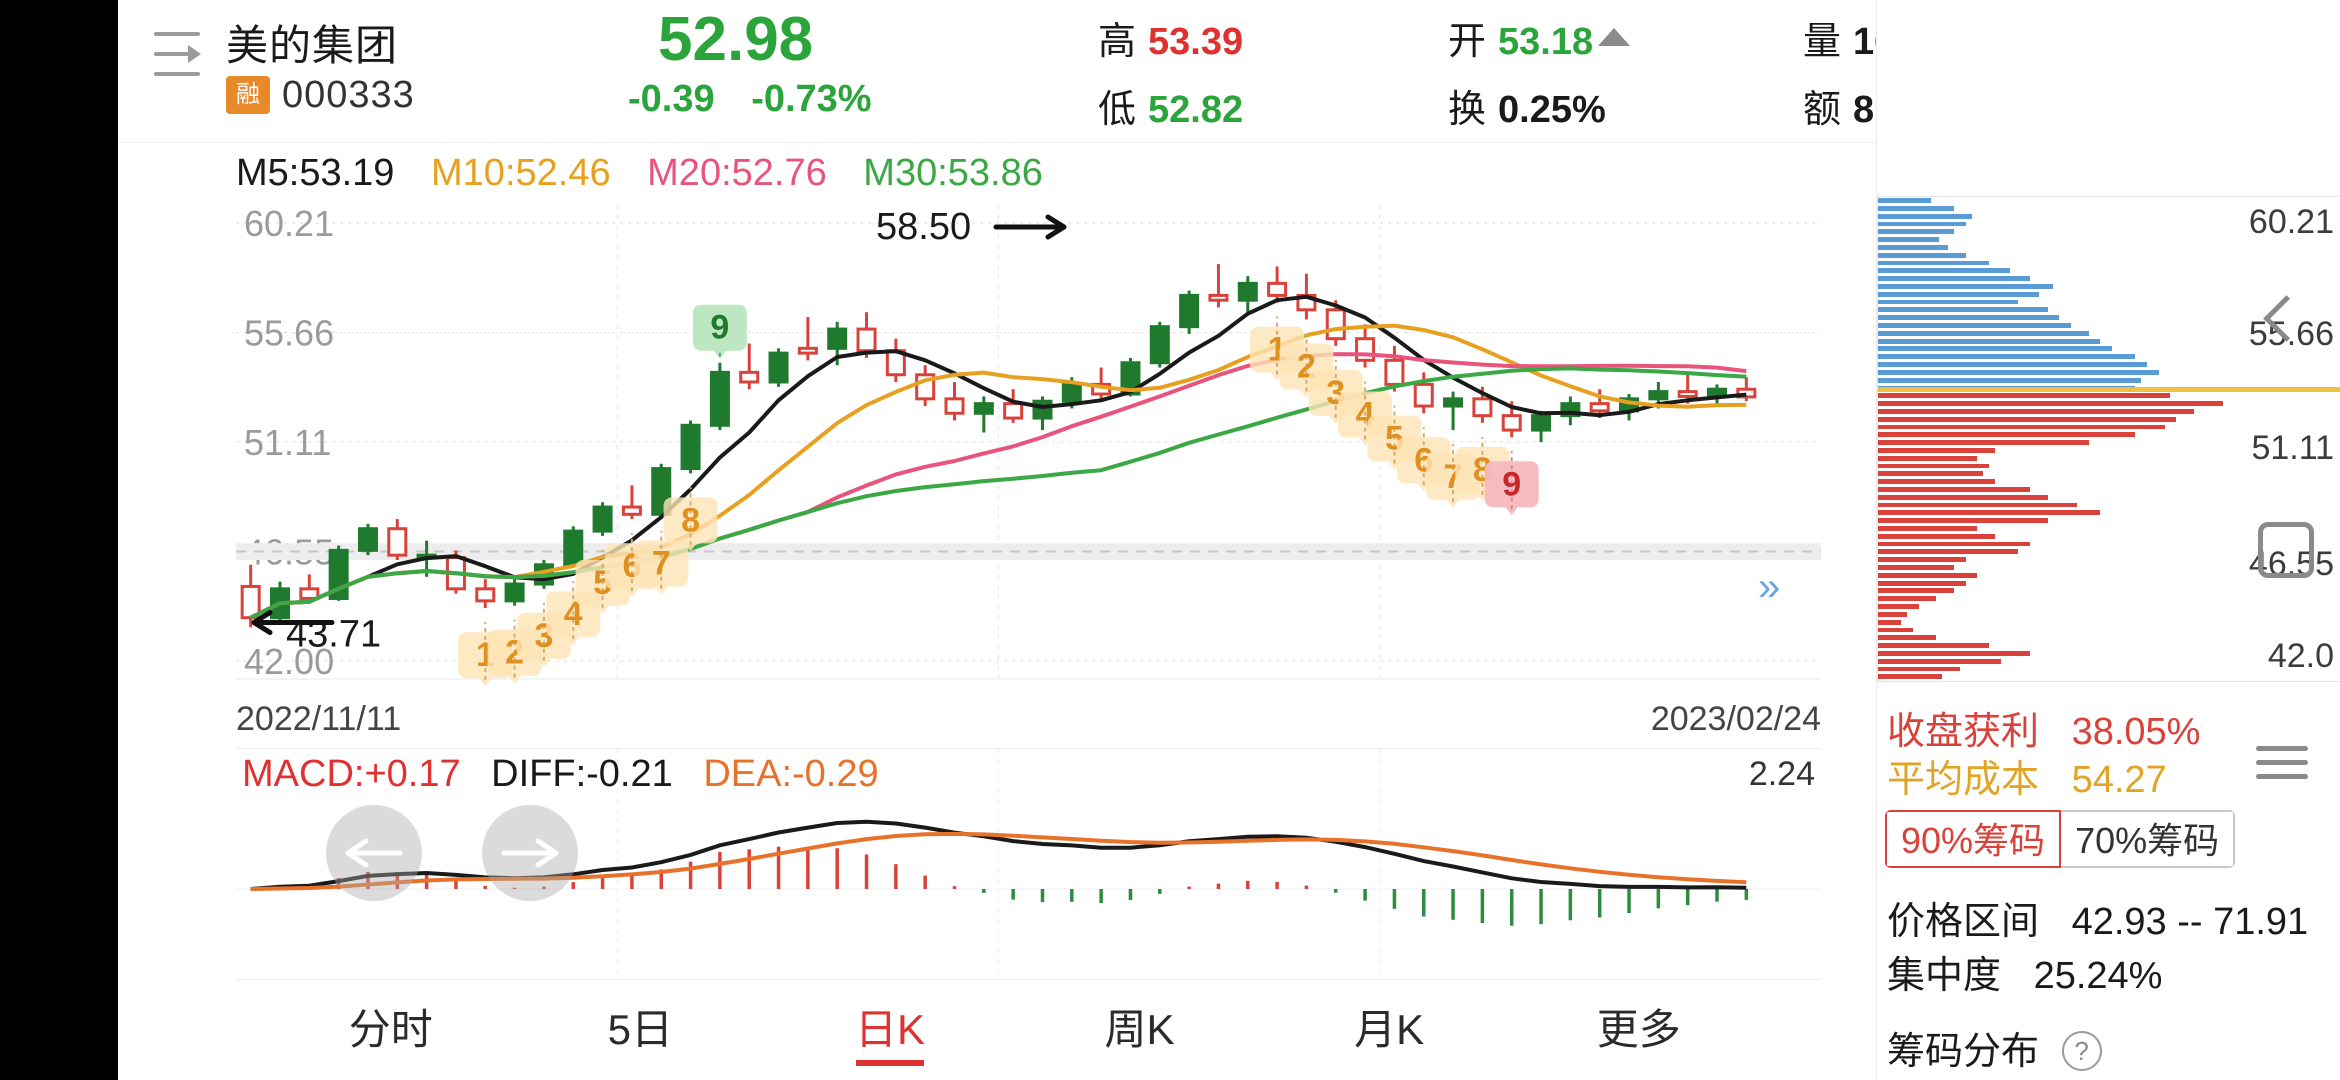  I want to click on chip-axis-label: 60.21, so click(2291, 222).